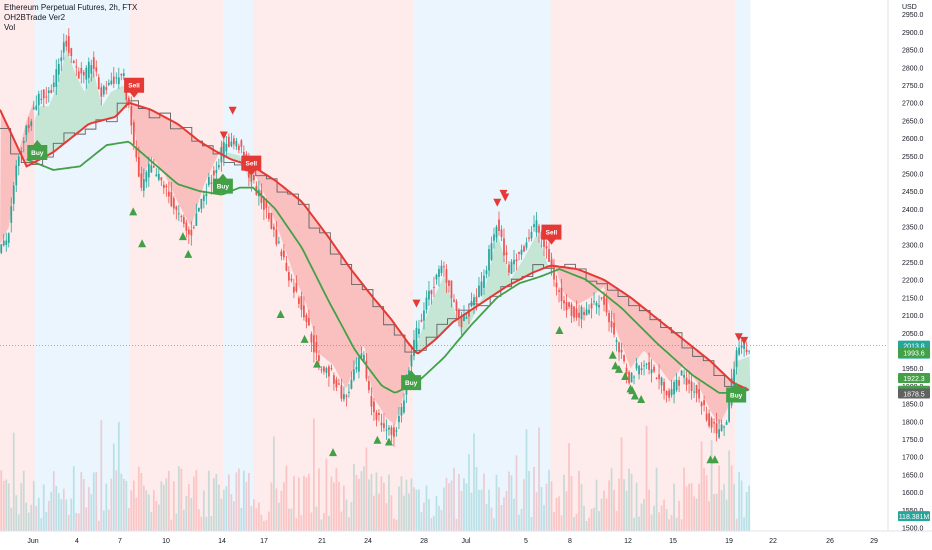 The image size is (932, 550). I want to click on indicator-name: OH2BTrade Ver2, so click(35, 17).